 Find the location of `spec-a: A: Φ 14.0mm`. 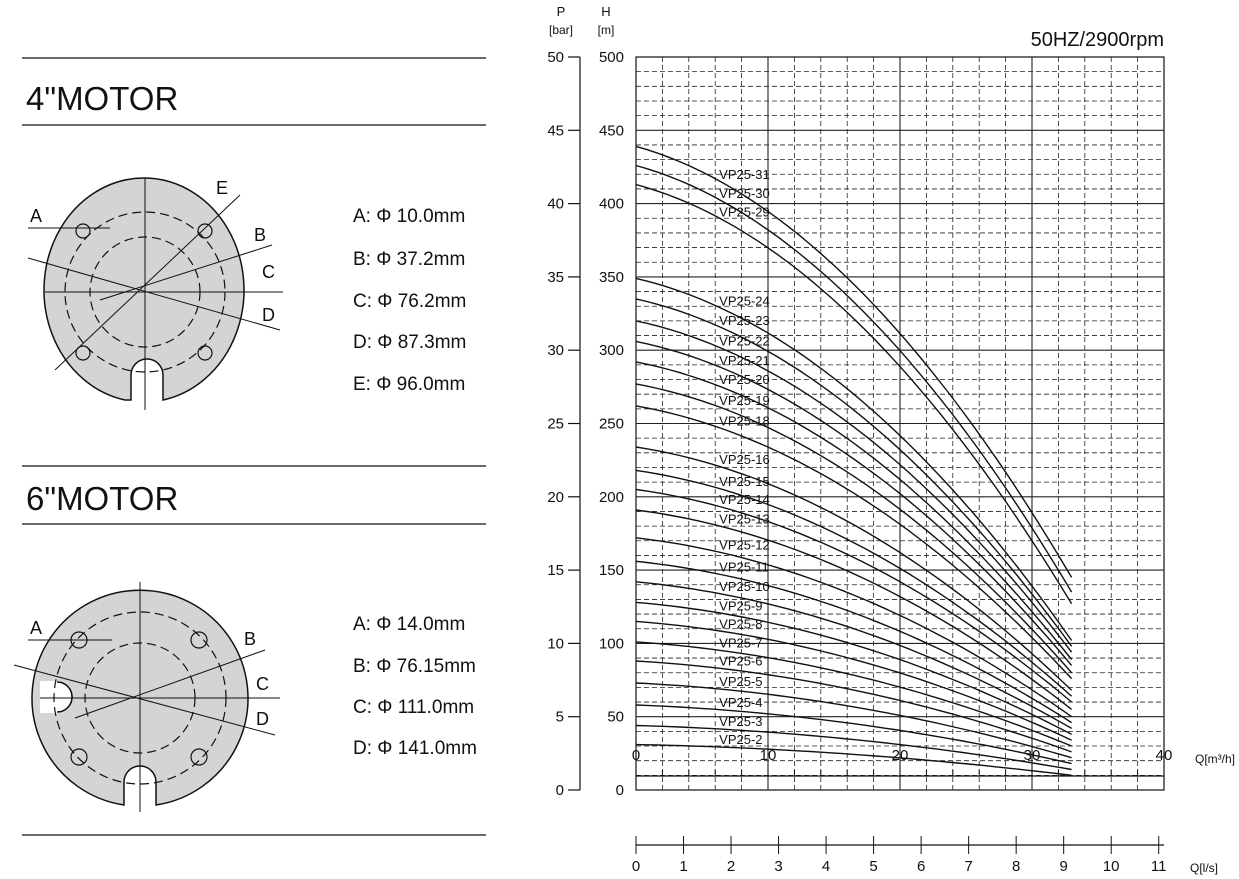

spec-a: A: Φ 14.0mm is located at coordinates (409, 624).